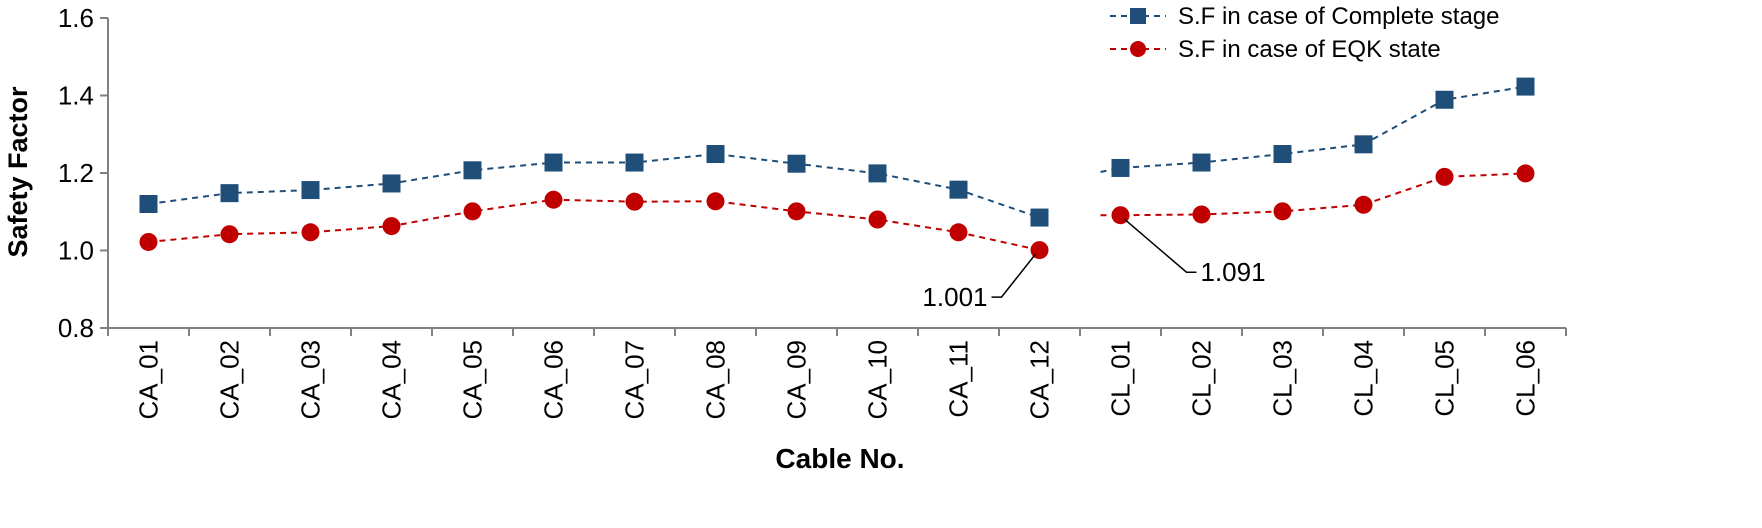  I want to click on x-tick-label: CL_05, so click(1445, 378).